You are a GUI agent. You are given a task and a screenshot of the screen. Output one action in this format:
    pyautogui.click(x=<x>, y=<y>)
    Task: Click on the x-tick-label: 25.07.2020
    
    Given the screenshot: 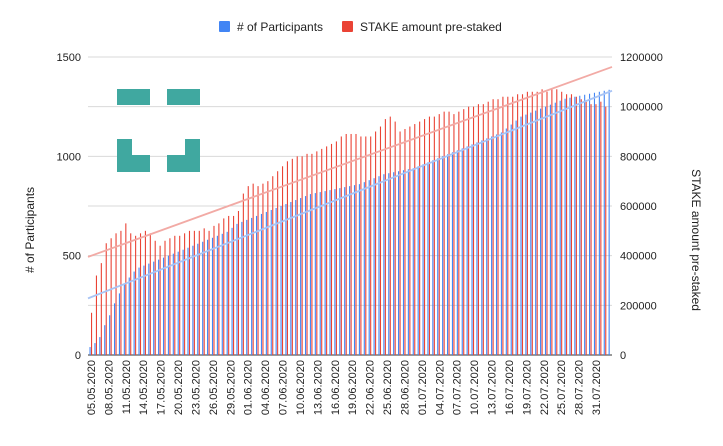 What is the action you would take?
    pyautogui.click(x=562, y=387)
    